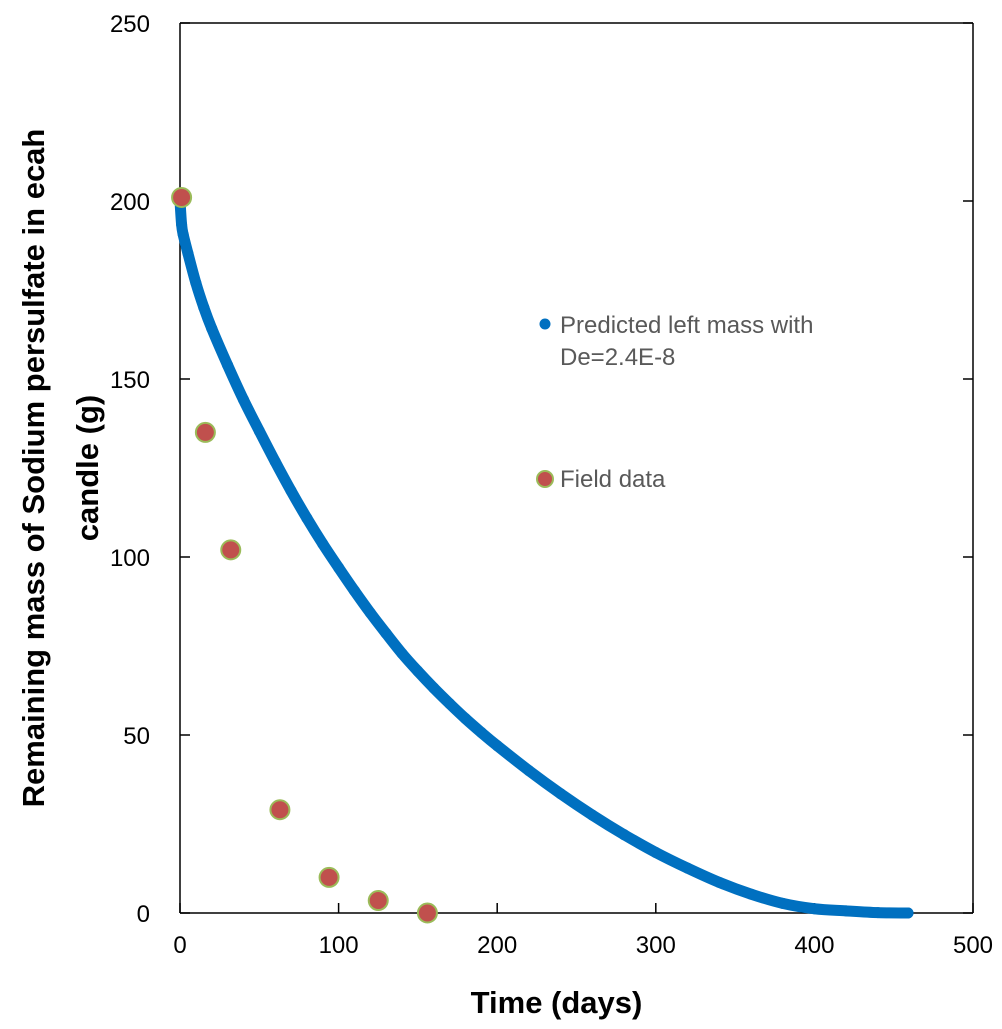 This screenshot has height=1029, width=1002. I want to click on y-tick-label: 100, so click(130, 558).